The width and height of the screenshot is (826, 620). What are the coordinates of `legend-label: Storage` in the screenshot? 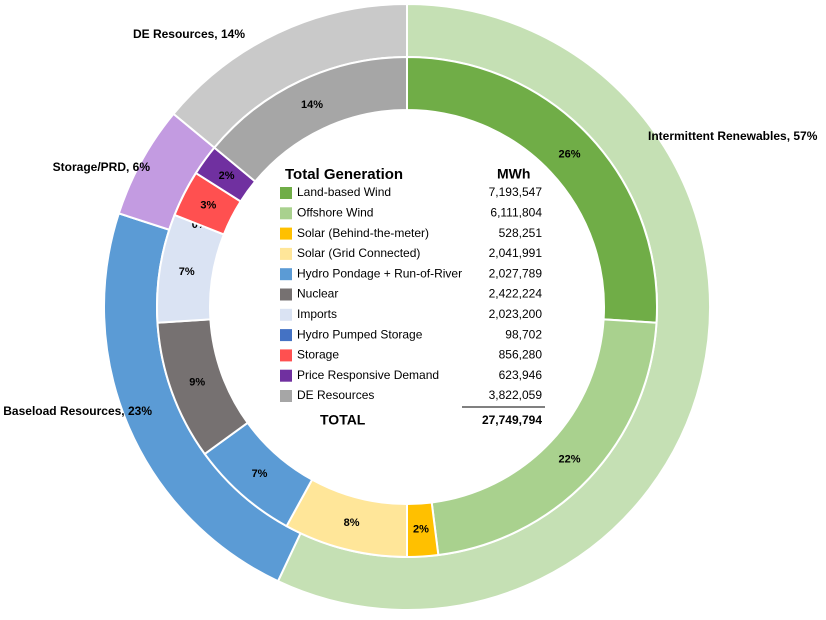 It's located at (318, 355).